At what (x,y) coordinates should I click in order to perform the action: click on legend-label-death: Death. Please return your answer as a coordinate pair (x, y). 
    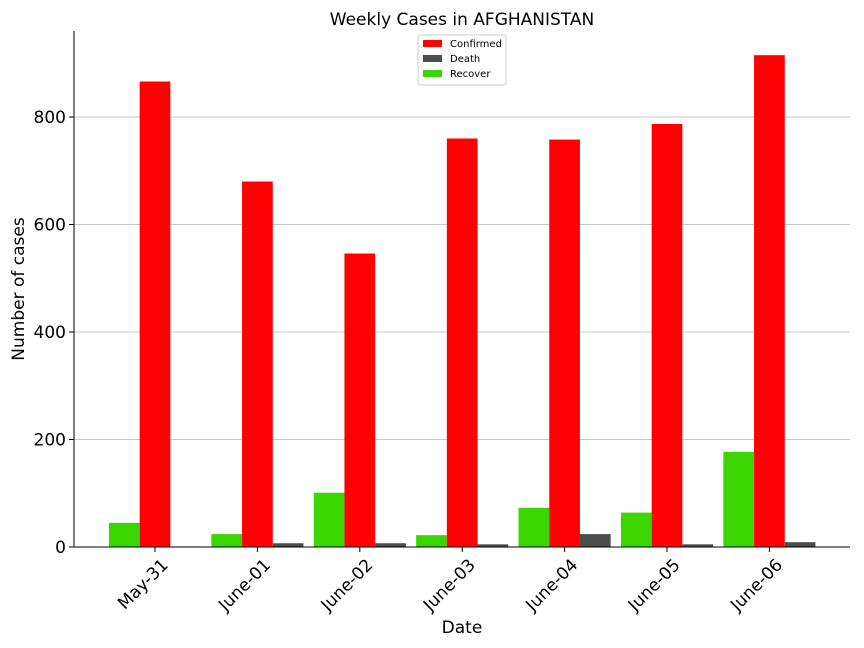
    Looking at the image, I should click on (465, 59).